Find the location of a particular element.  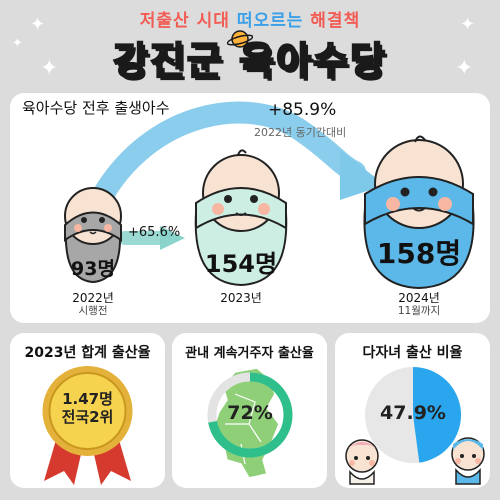

title-part-2: 육아수당 is located at coordinates (312, 61).